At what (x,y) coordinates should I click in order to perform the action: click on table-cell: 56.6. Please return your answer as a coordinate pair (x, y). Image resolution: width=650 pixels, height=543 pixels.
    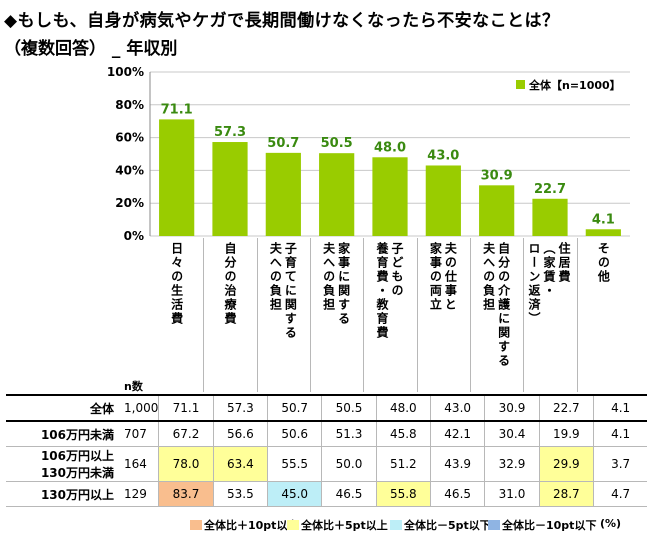
    Looking at the image, I should click on (240, 434).